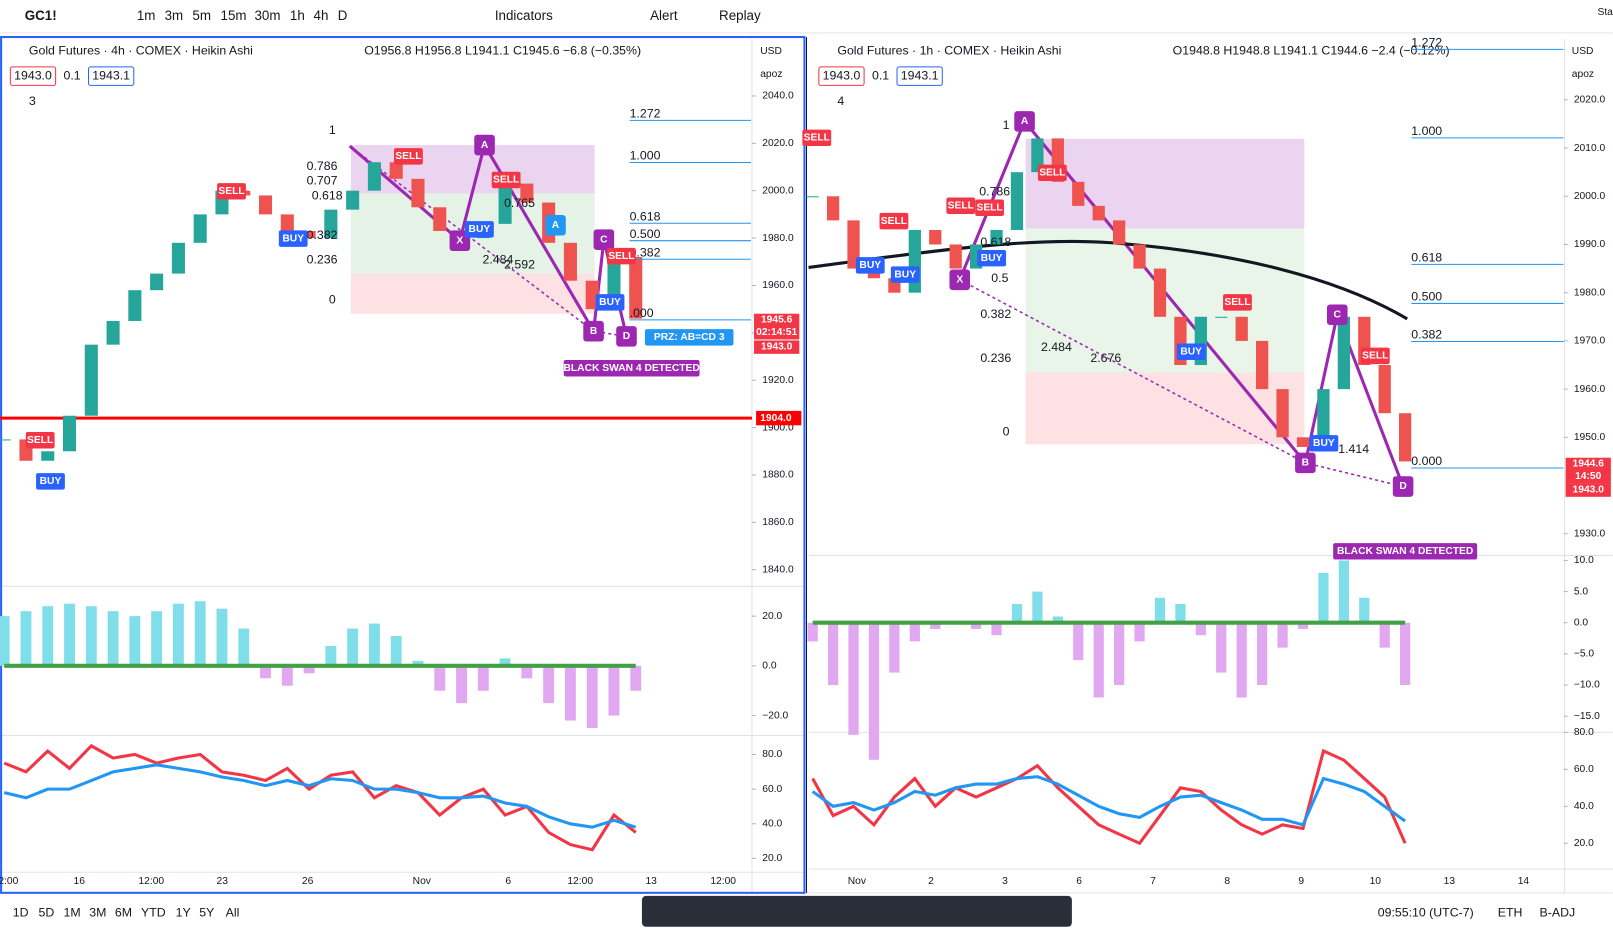 The width and height of the screenshot is (1613, 935). What do you see at coordinates (46, 913) in the screenshot?
I see `range-button: 5D` at bounding box center [46, 913].